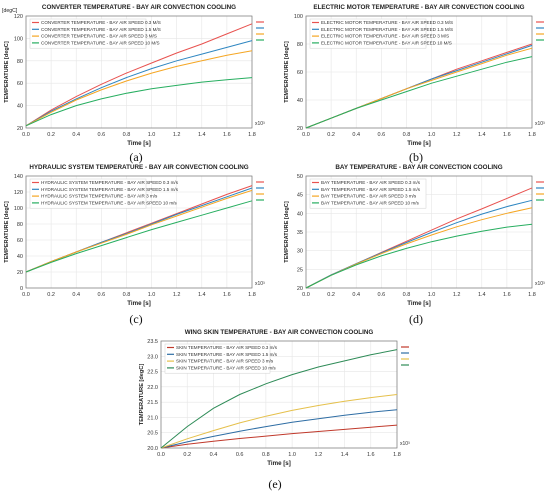 This screenshot has width=550, height=497. What do you see at coordinates (152, 449) in the screenshot?
I see `y-tick-label: 20.0` at bounding box center [152, 449].